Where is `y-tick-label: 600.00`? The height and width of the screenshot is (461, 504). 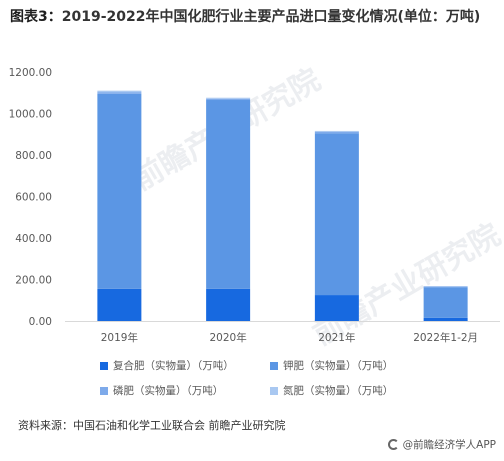 y-tick-label: 600.00 is located at coordinates (33, 198).